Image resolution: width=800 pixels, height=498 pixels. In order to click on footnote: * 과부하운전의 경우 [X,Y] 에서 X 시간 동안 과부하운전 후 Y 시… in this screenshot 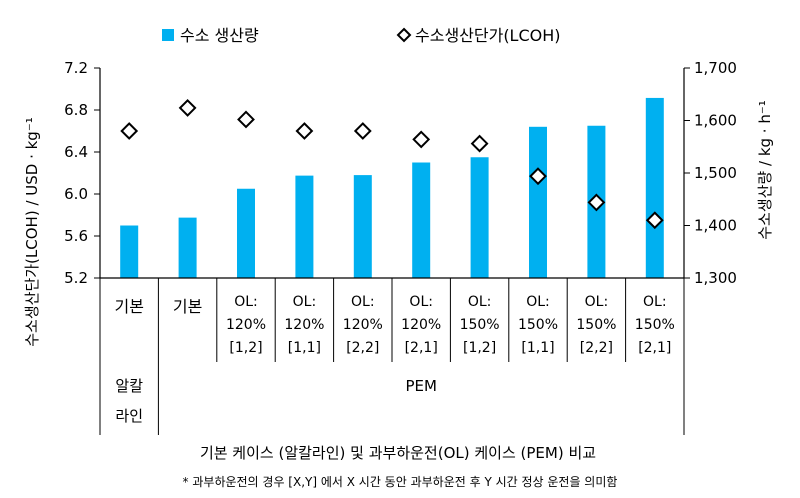, I will do `click(400, 482)`.